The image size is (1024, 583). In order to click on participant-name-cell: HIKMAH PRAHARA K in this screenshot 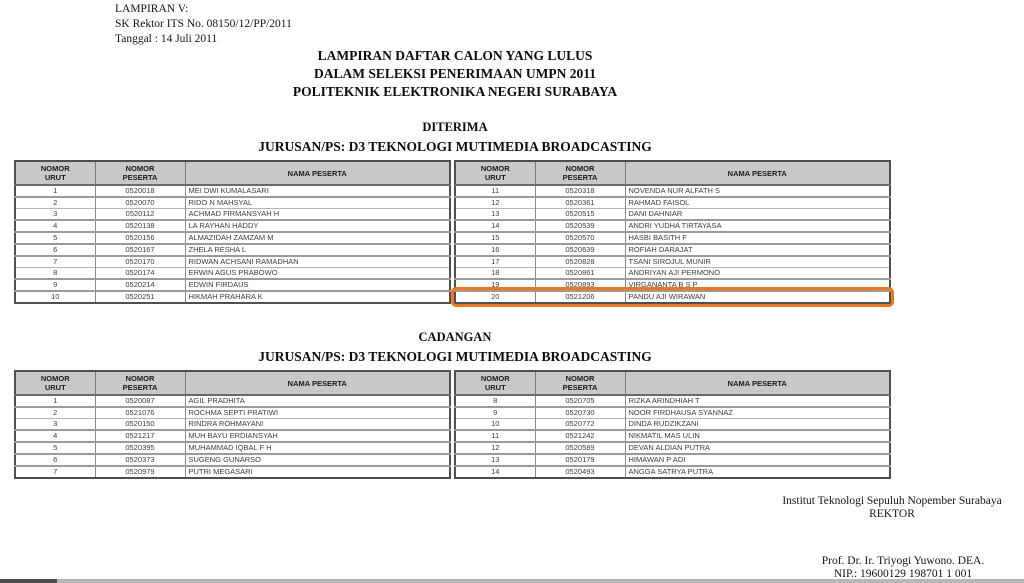, I will do `click(317, 296)`.